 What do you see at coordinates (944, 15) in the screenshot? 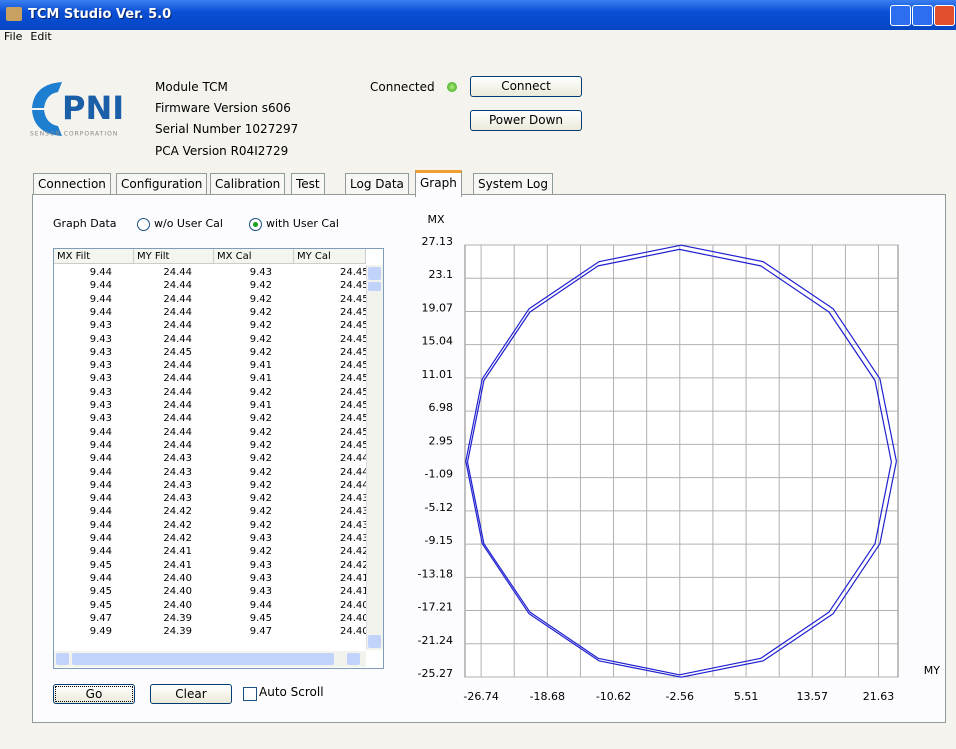
I see `close-button` at bounding box center [944, 15].